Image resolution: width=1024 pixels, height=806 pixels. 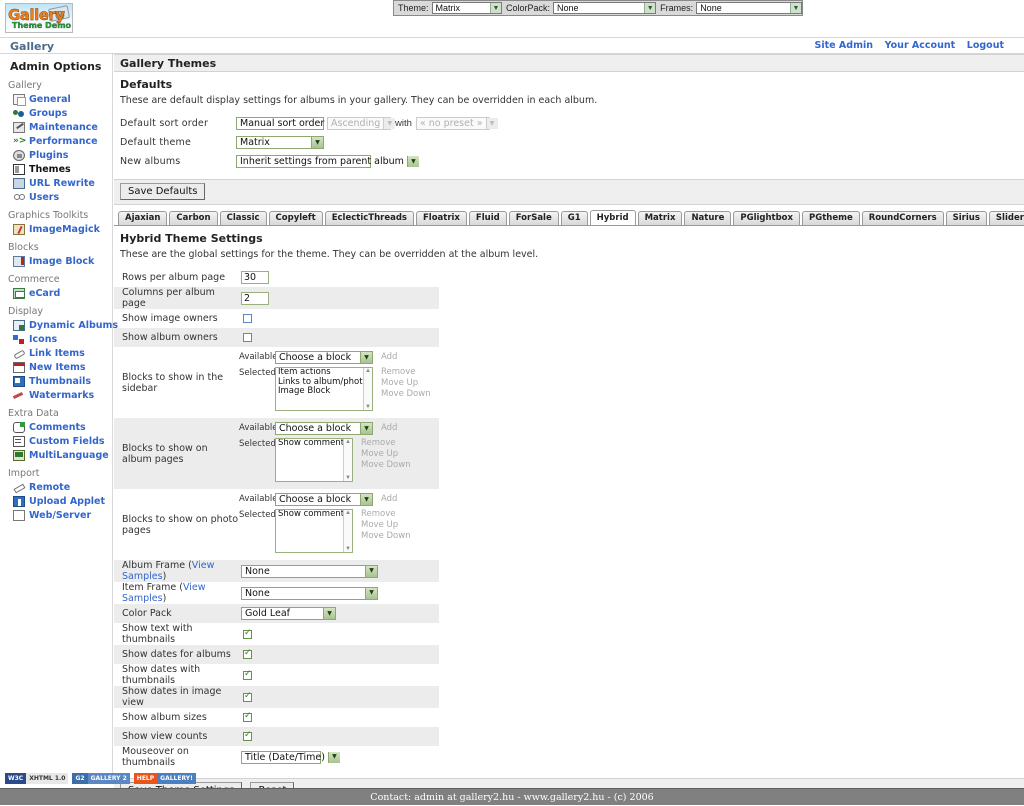 What do you see at coordinates (243, 218) in the screenshot?
I see `tab-classic: Classic` at bounding box center [243, 218].